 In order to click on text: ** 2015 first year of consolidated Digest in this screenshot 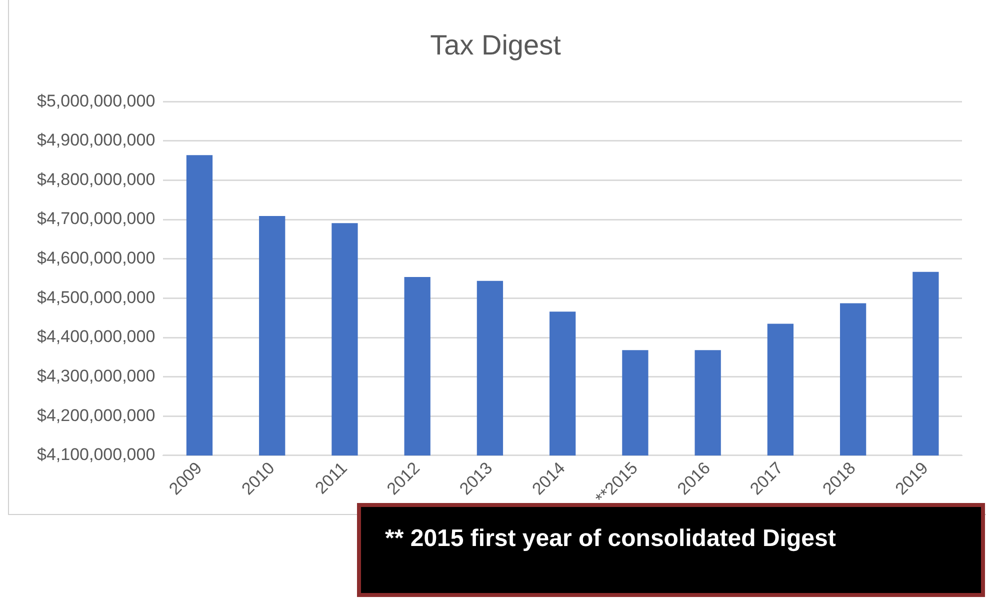, I will do `click(610, 538)`.